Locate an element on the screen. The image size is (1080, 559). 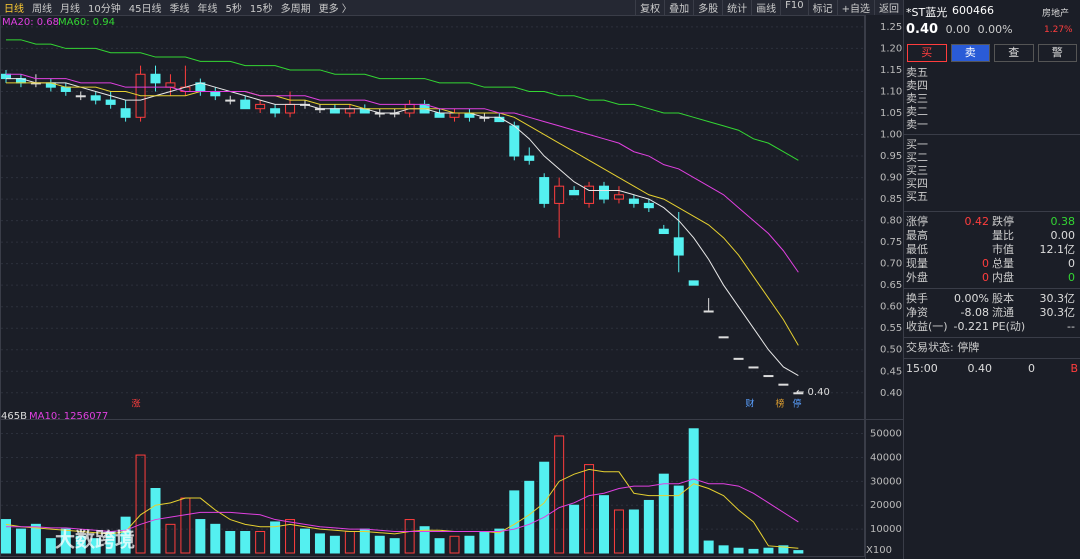
sector: 房地产 is located at coordinates (1056, 14).